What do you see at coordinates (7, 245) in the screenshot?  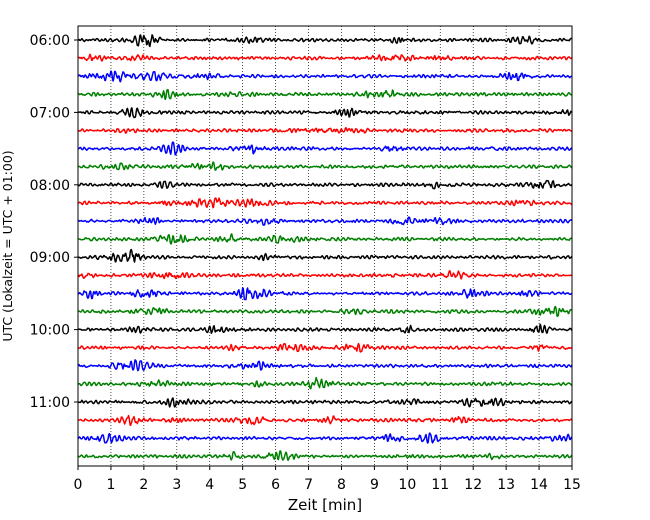 I see `y-axis-label: UTC (Lokalzeit = UTC + 01:00)` at bounding box center [7, 245].